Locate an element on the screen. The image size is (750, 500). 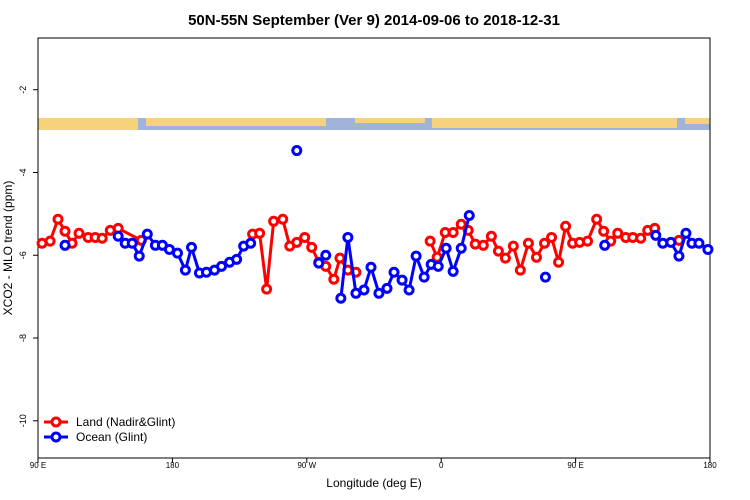
x-tick-label: 90 W is located at coordinates (306, 465).